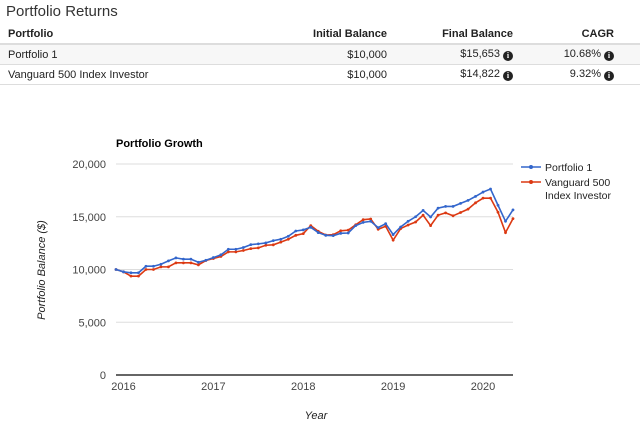 This screenshot has width=640, height=439. What do you see at coordinates (89, 165) in the screenshot?
I see `y-tick-label: 20,000` at bounding box center [89, 165].